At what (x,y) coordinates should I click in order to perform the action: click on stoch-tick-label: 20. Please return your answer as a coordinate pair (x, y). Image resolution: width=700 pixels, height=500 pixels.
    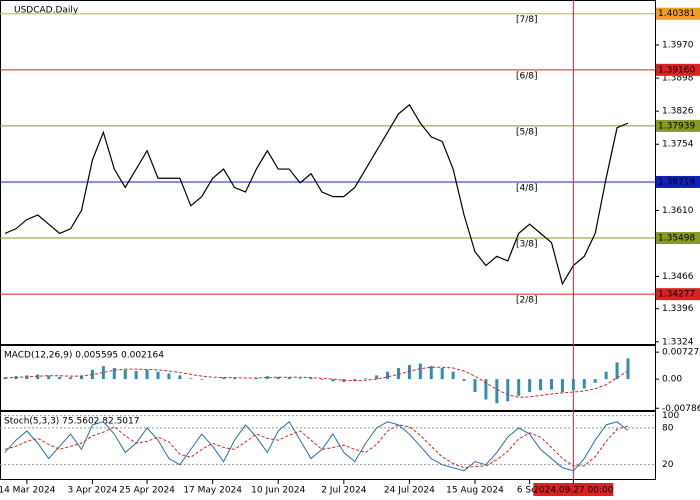
    Looking at the image, I should click on (668, 465).